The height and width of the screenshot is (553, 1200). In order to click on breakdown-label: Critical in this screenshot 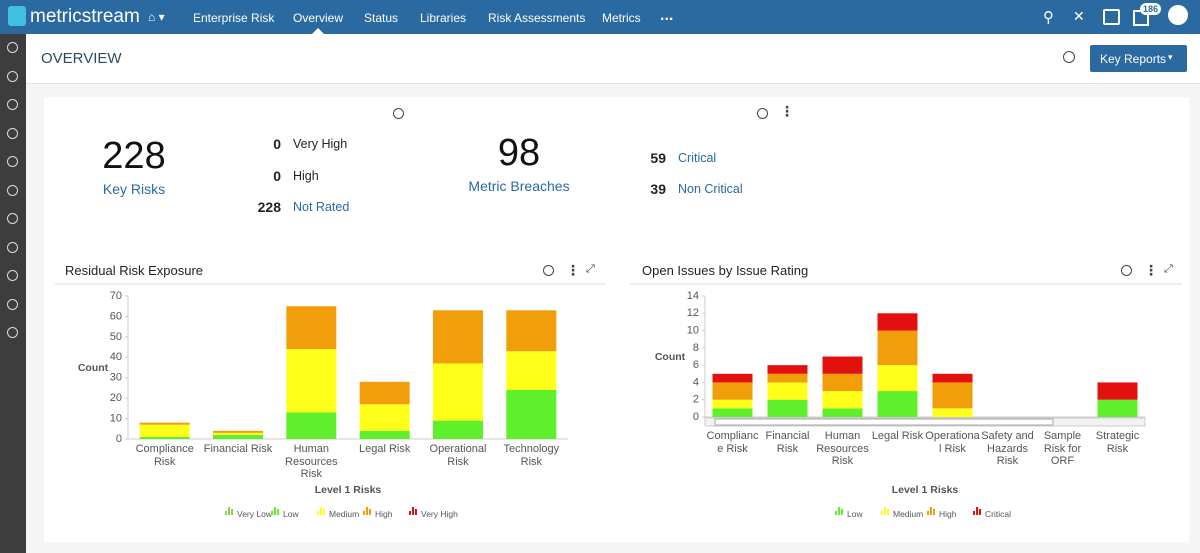, I will do `click(697, 158)`.